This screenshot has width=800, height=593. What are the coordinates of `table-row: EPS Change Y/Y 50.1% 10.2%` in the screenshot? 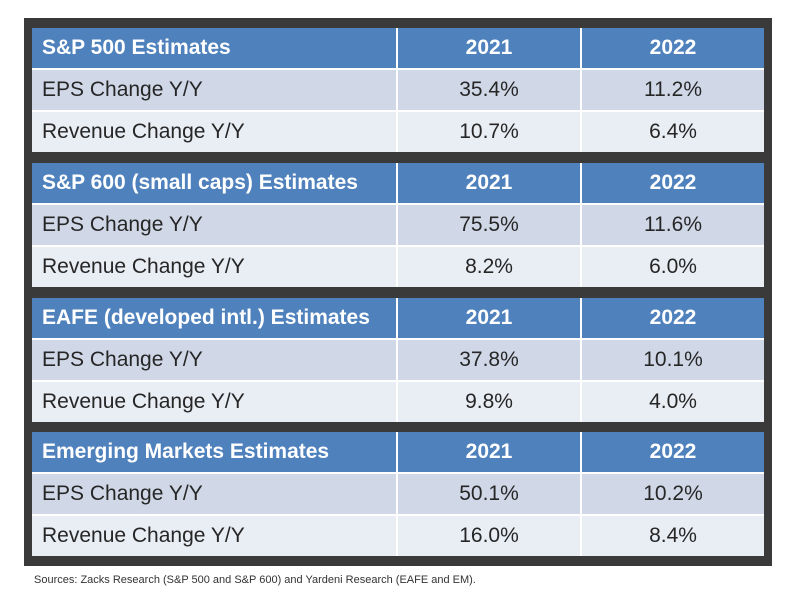 It's located at (398, 495).